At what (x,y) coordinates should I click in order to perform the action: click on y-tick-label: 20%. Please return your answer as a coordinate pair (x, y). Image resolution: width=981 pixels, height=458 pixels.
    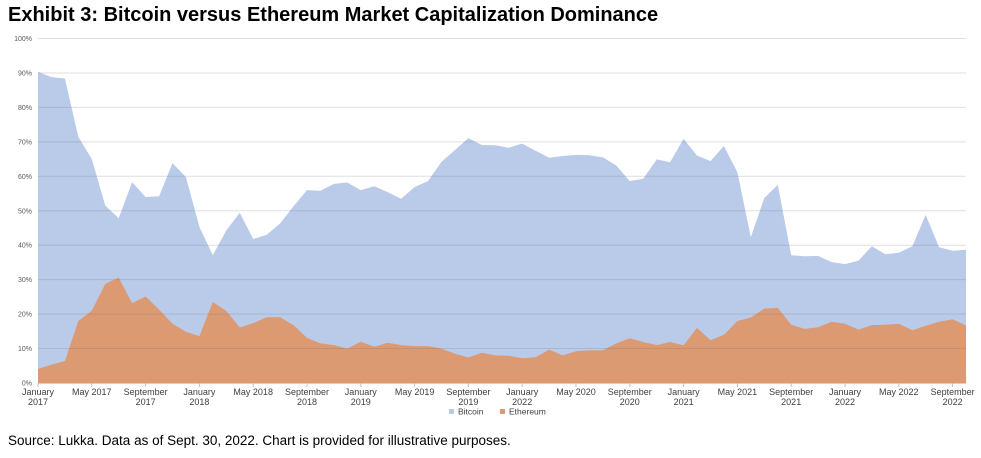
    Looking at the image, I should click on (25, 315).